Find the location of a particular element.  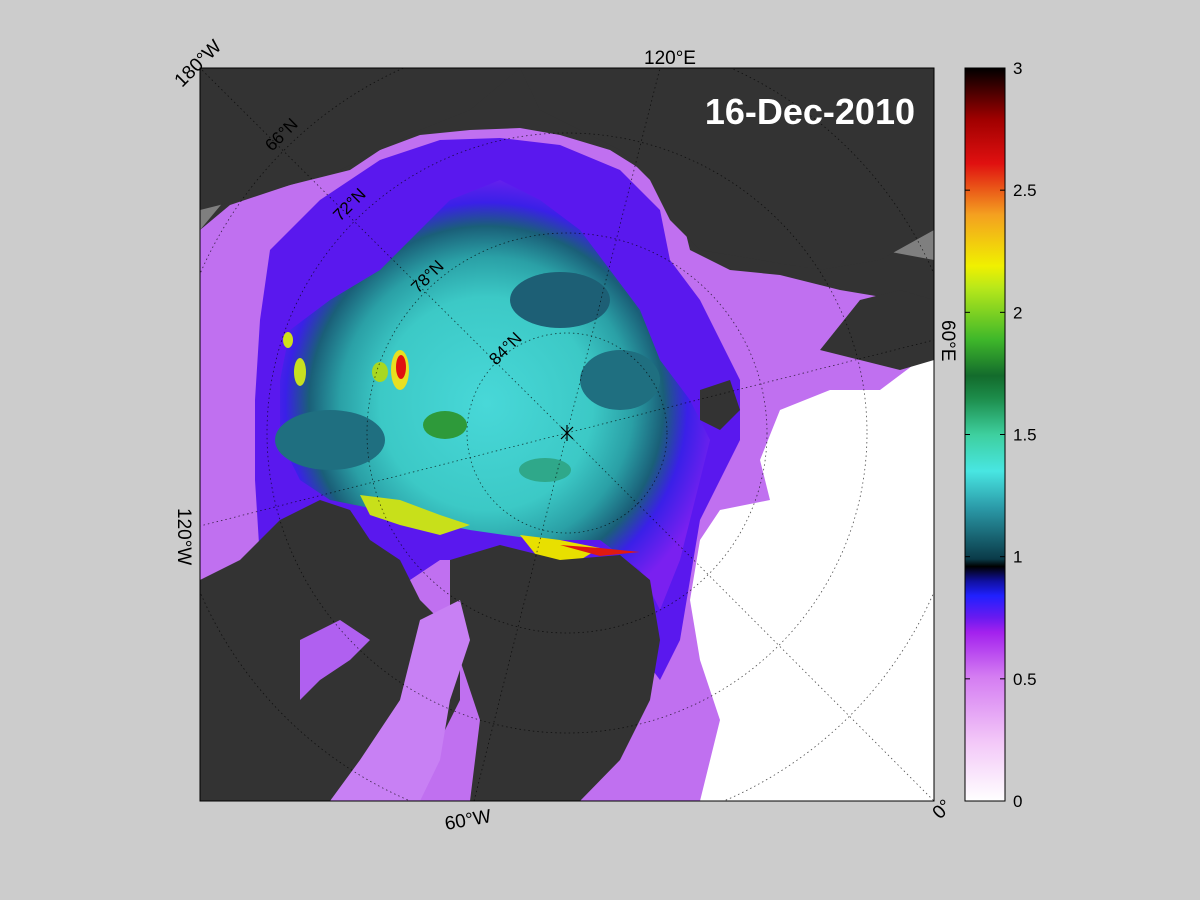

colorbar-tick-label: 0 is located at coordinates (1017, 801).